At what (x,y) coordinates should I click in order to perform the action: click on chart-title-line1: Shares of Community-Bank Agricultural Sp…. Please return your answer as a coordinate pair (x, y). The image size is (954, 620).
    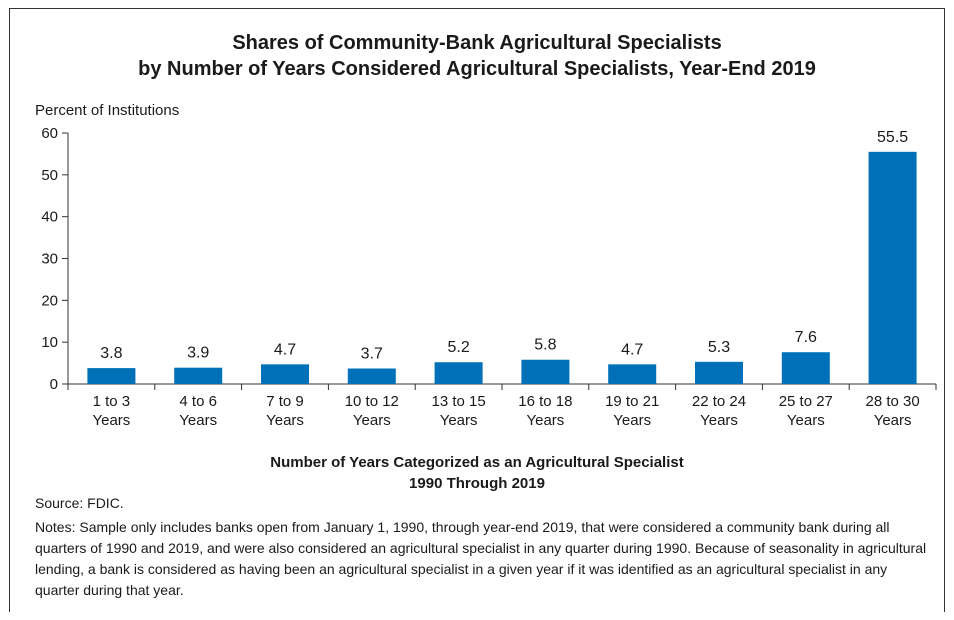
    Looking at the image, I should click on (477, 43).